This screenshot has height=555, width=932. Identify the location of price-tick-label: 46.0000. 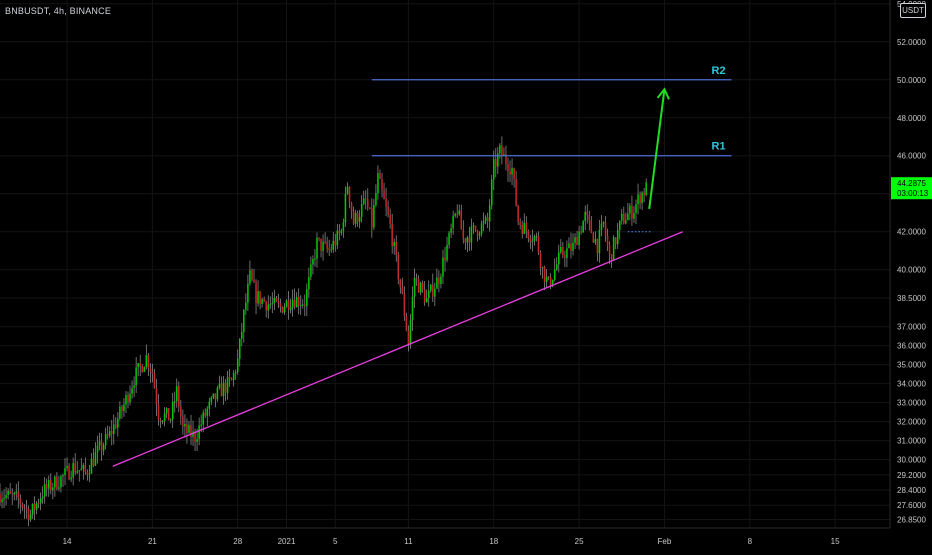
(911, 156).